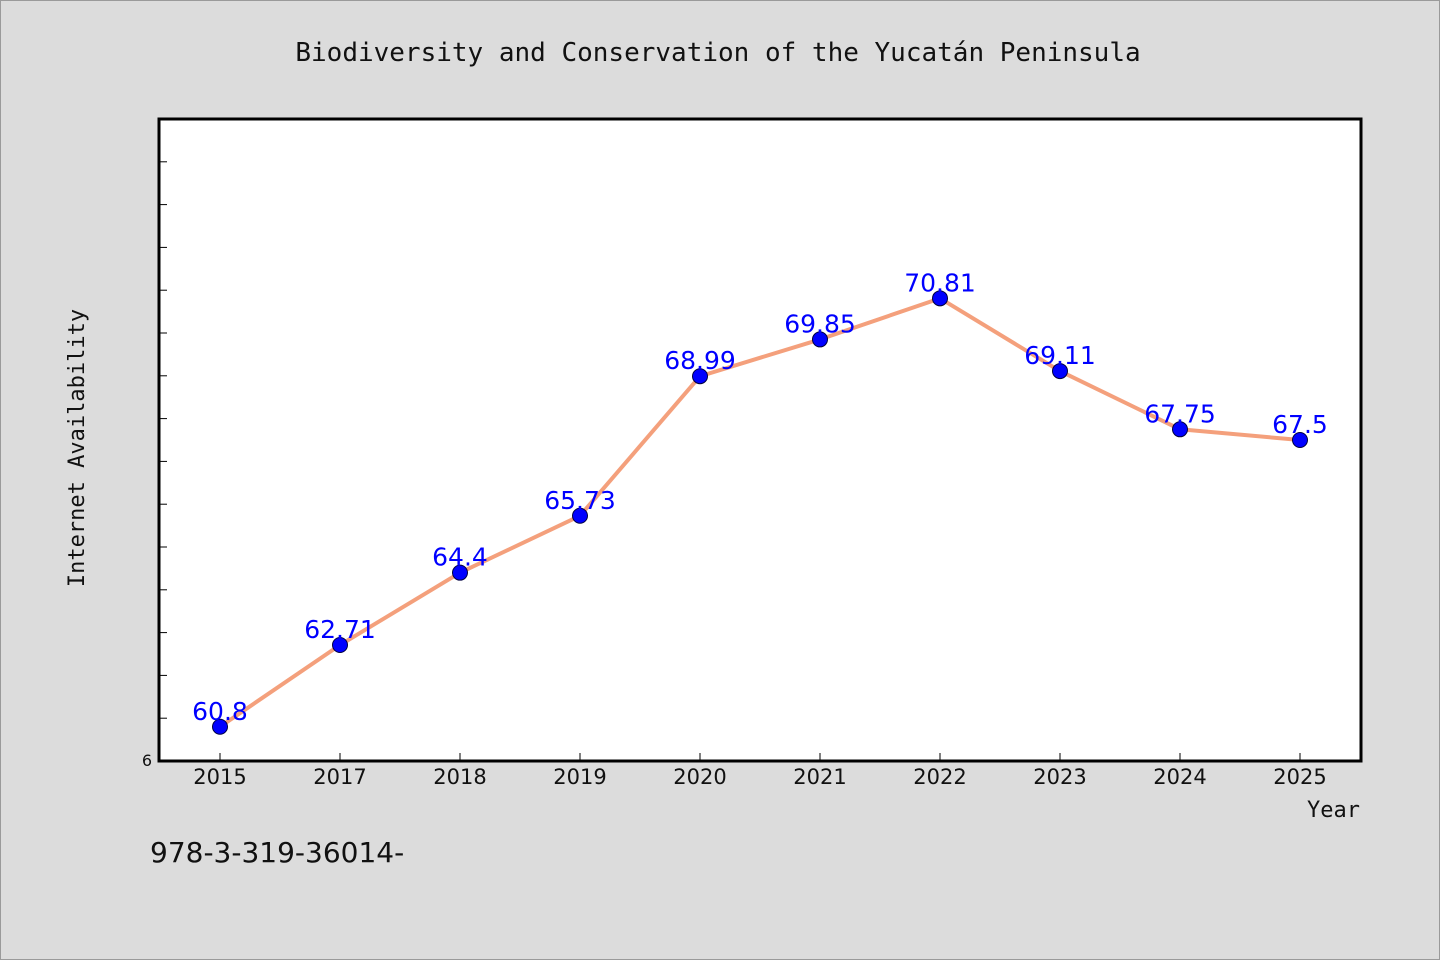  Describe the element at coordinates (219, 777) in the screenshot. I see `x-tick-label: 2015` at that location.